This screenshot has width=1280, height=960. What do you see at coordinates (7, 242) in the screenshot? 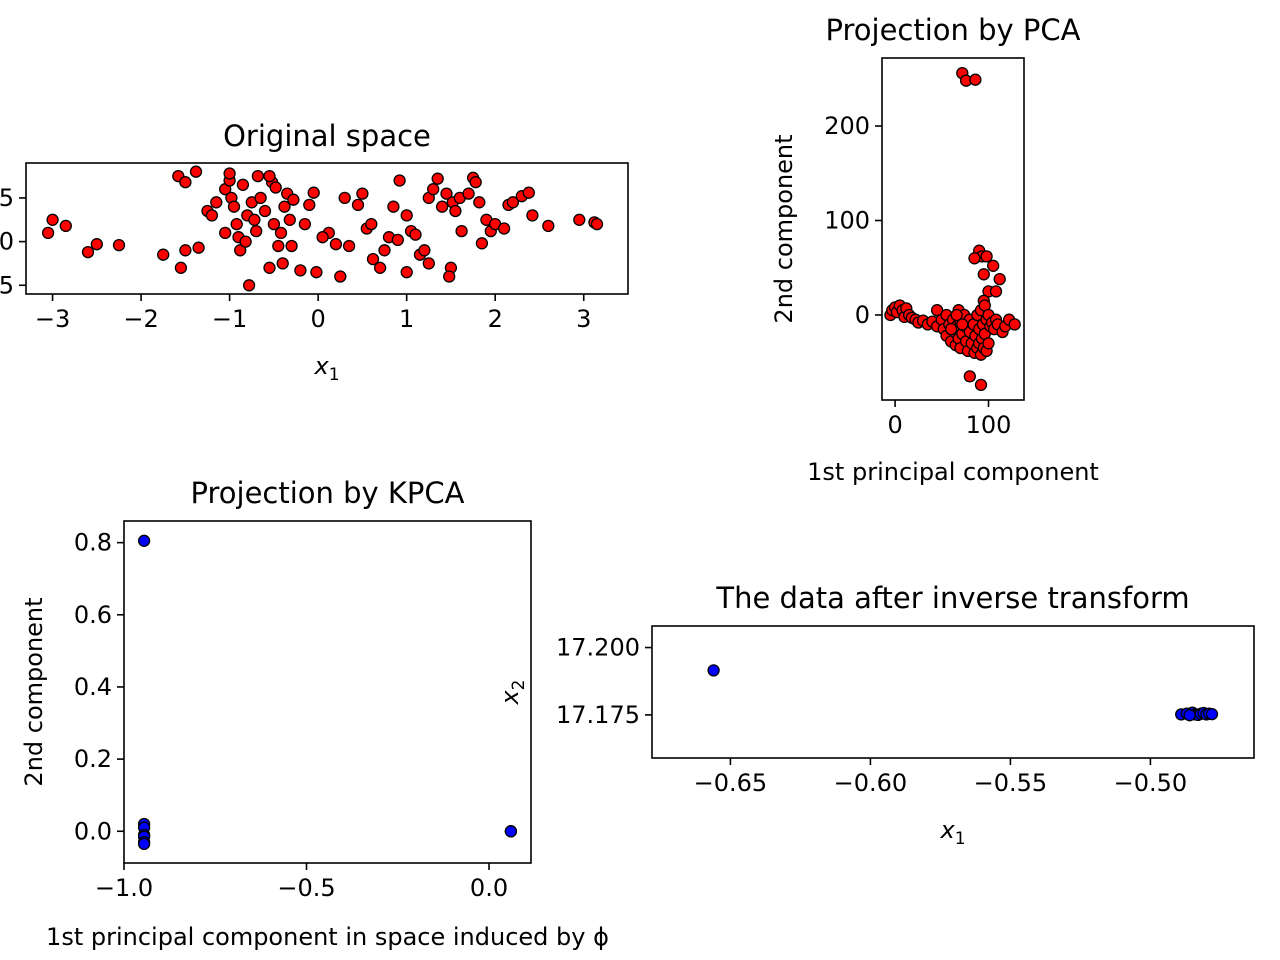
I see `y-tick-label: .0` at bounding box center [7, 242].